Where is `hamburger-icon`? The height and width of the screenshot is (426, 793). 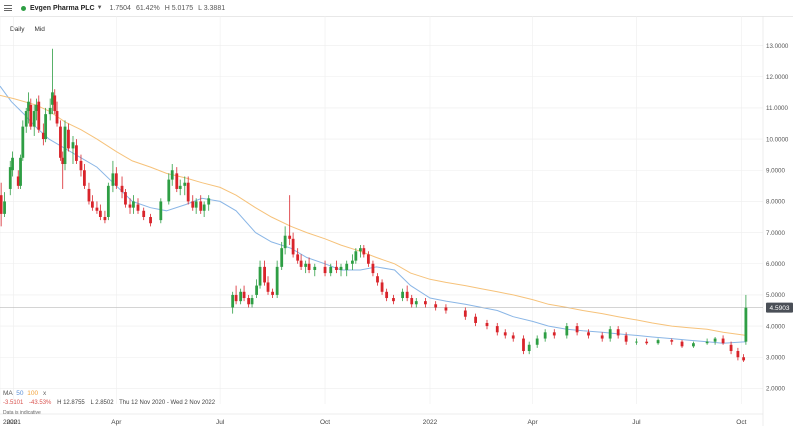
hamburger-icon is located at coordinates (8, 8).